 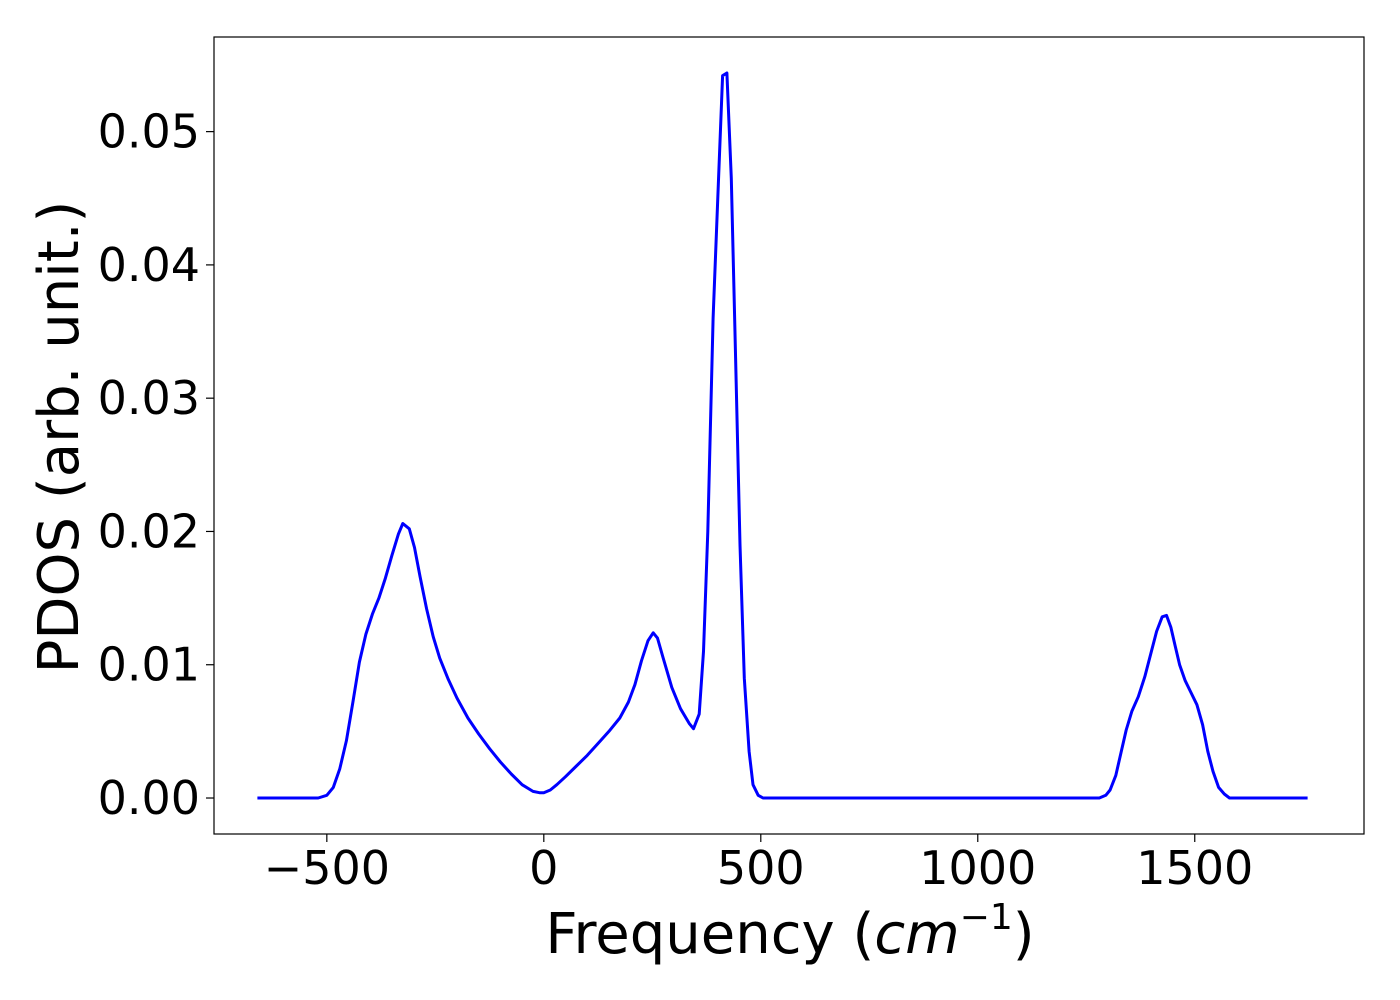 What do you see at coordinates (59, 437) in the screenshot?
I see `y-axis-label: PDOS (arb. unit.)` at bounding box center [59, 437].